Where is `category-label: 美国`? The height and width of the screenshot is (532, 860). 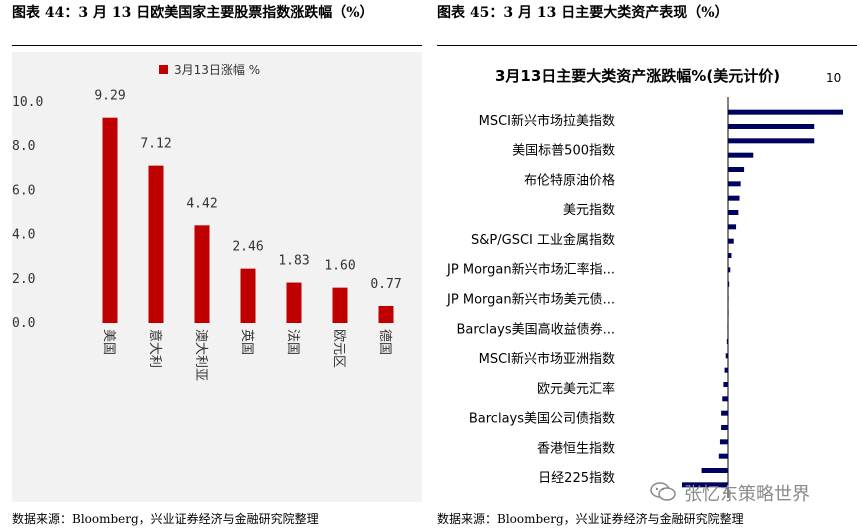 category-label: 美国 is located at coordinates (108, 342).